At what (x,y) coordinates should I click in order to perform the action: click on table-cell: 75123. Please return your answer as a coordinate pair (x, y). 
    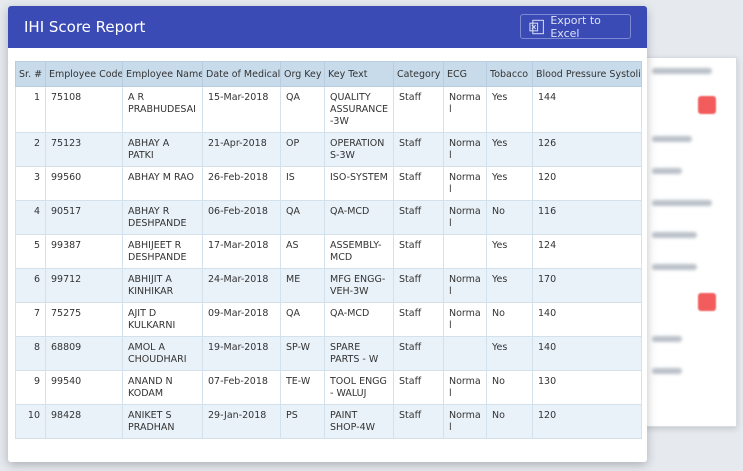
    Looking at the image, I should click on (84, 149).